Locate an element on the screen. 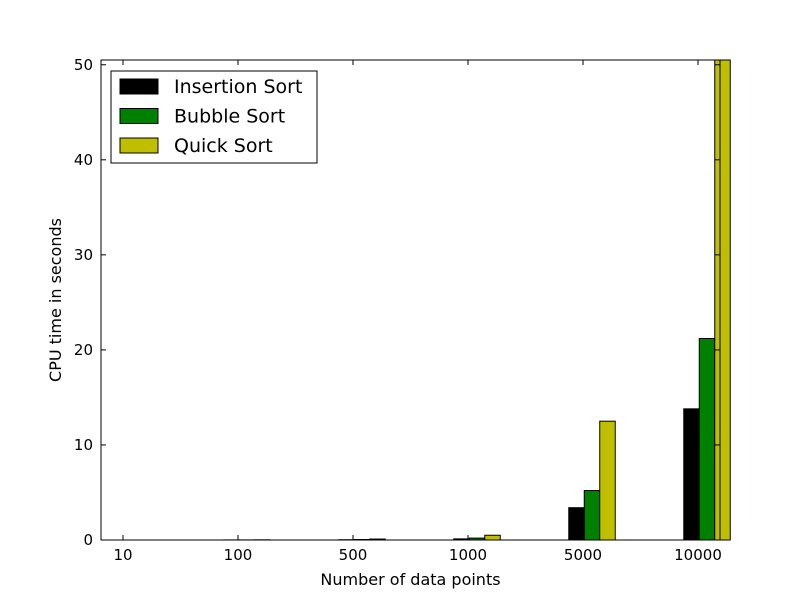 This screenshot has height=600, width=800. legend-swatch-quick-sort is located at coordinates (139, 145).